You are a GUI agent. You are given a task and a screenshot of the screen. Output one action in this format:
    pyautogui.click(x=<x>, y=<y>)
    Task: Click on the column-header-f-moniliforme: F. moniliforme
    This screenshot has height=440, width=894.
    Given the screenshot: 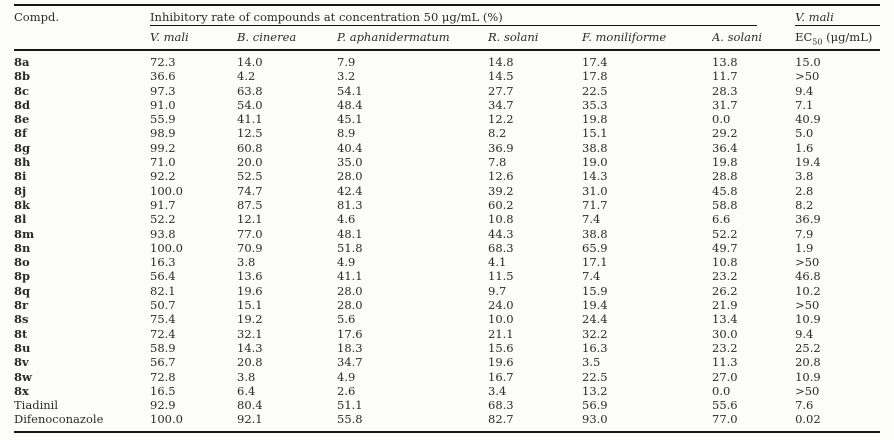 What is the action you would take?
    pyautogui.click(x=647, y=38)
    